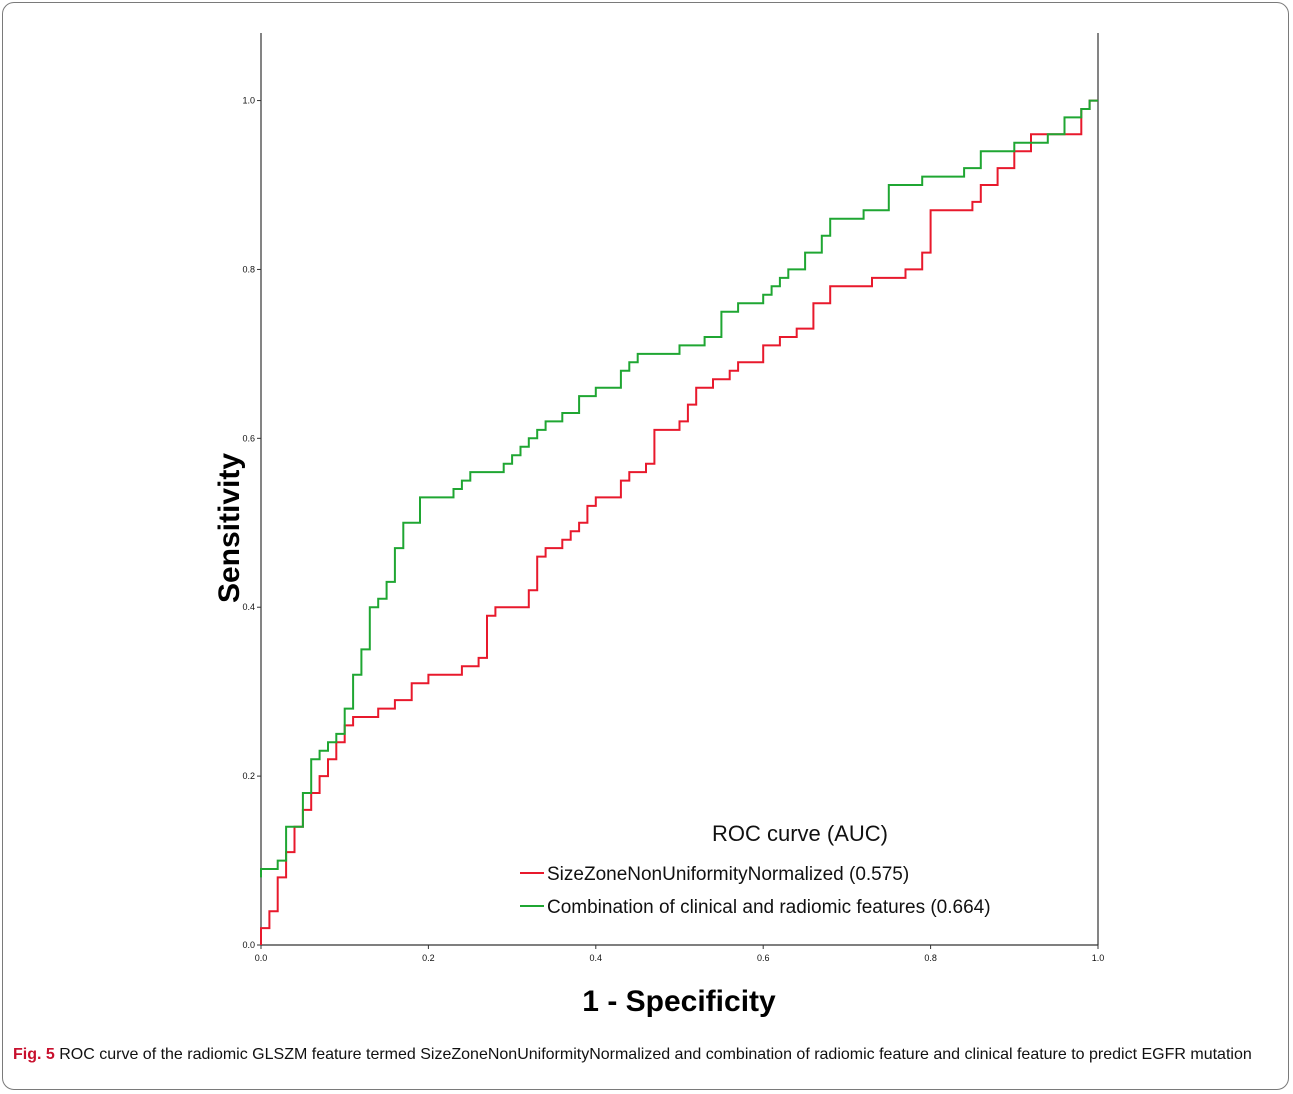 The height and width of the screenshot is (1094, 1293). I want to click on y-tick-label: 0.6, so click(248, 438).